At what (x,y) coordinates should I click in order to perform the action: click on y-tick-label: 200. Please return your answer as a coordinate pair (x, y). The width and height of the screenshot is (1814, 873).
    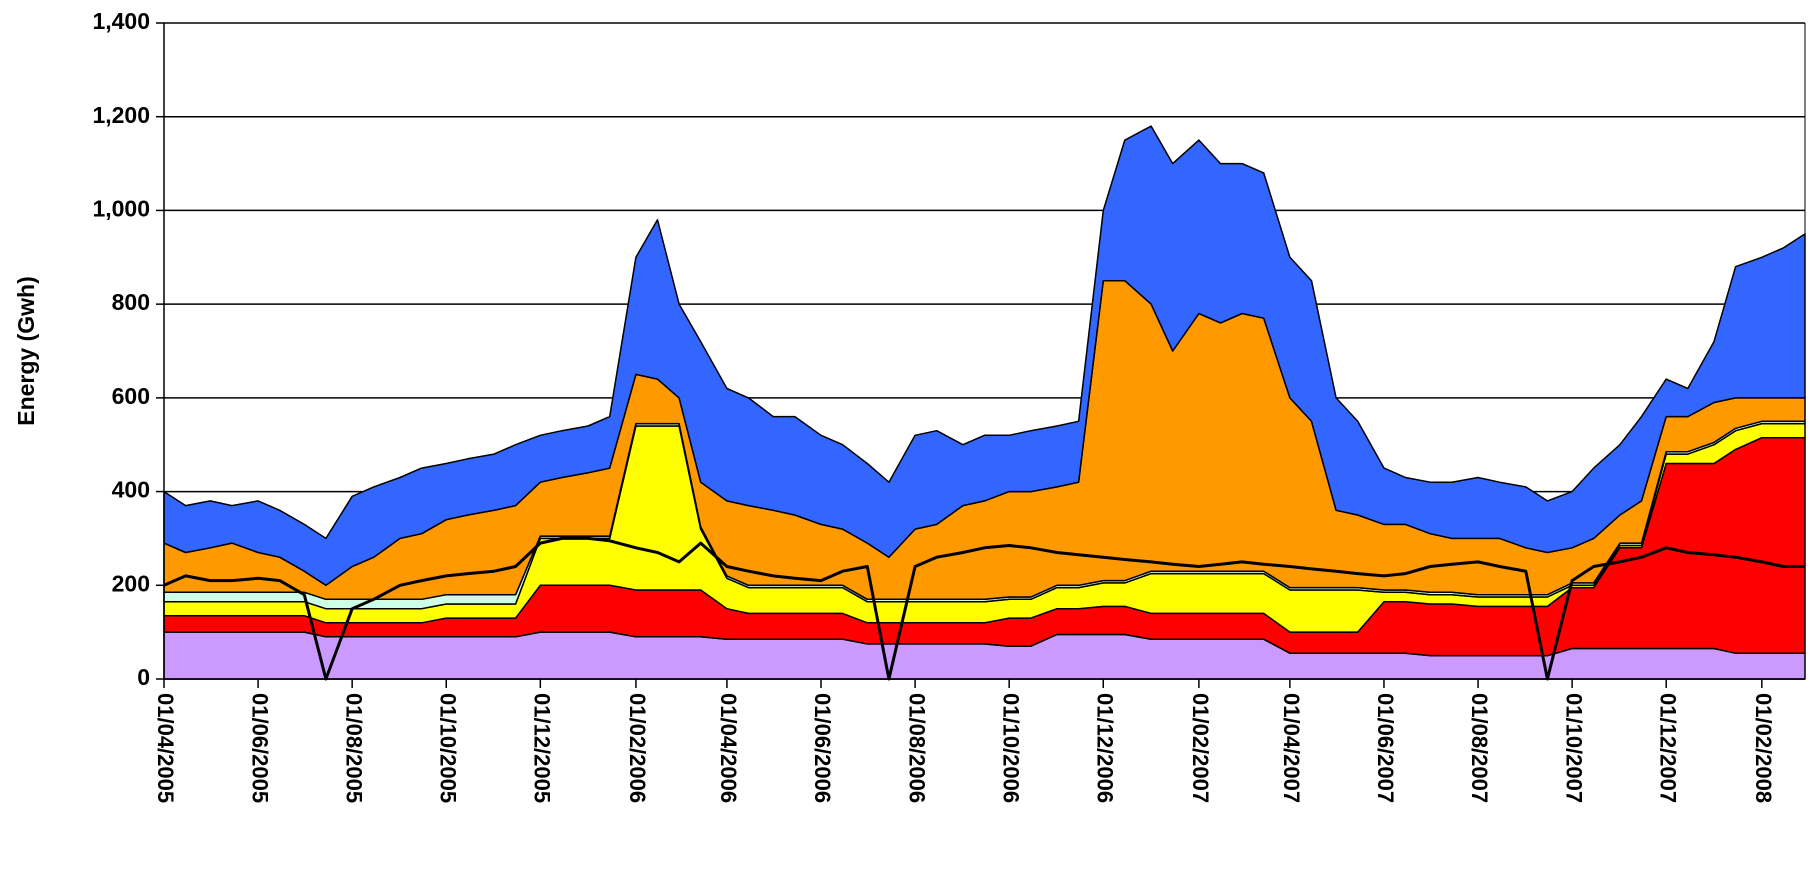
    Looking at the image, I should click on (131, 583).